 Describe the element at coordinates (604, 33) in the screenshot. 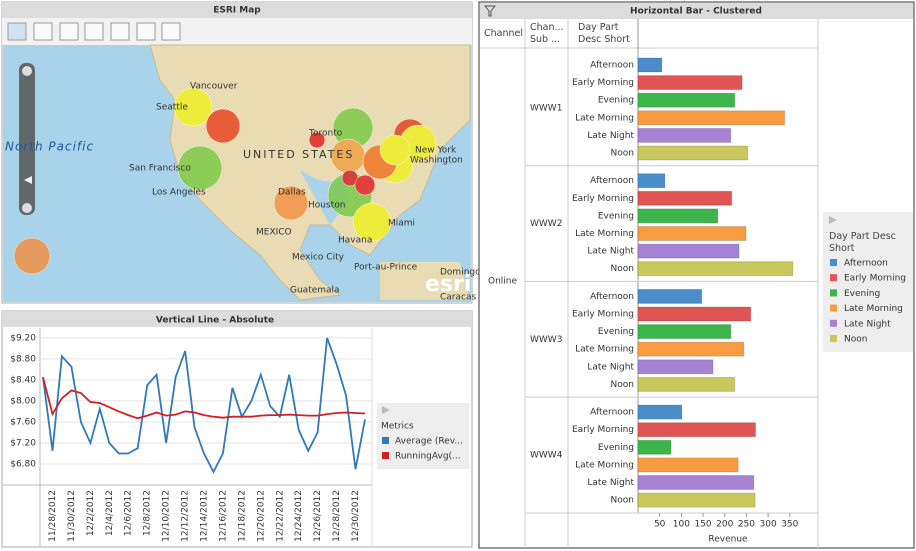

I see `col-header: Day Part Desc Short` at that location.